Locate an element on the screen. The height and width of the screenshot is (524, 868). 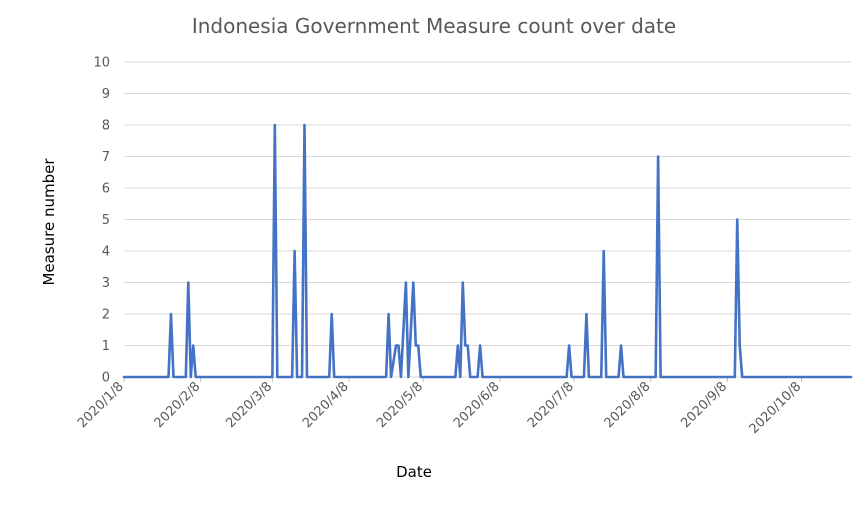
y-tick-label: 1 is located at coordinates (106, 346).